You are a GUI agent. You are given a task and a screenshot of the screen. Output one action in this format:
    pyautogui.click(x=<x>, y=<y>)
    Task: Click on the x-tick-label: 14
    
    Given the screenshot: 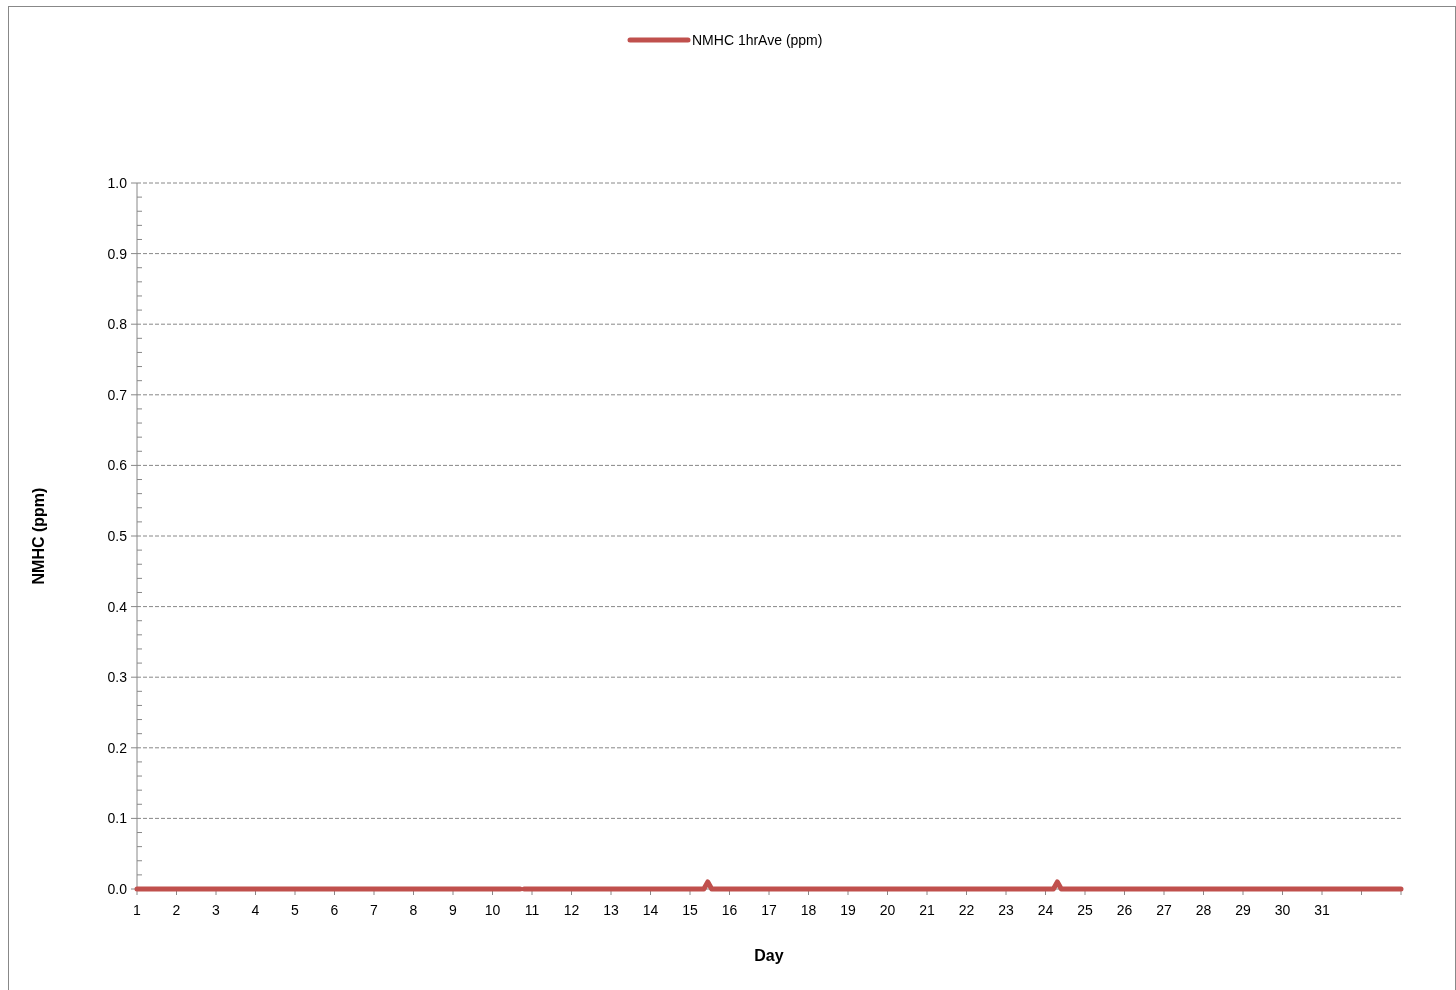 What is the action you would take?
    pyautogui.click(x=650, y=910)
    